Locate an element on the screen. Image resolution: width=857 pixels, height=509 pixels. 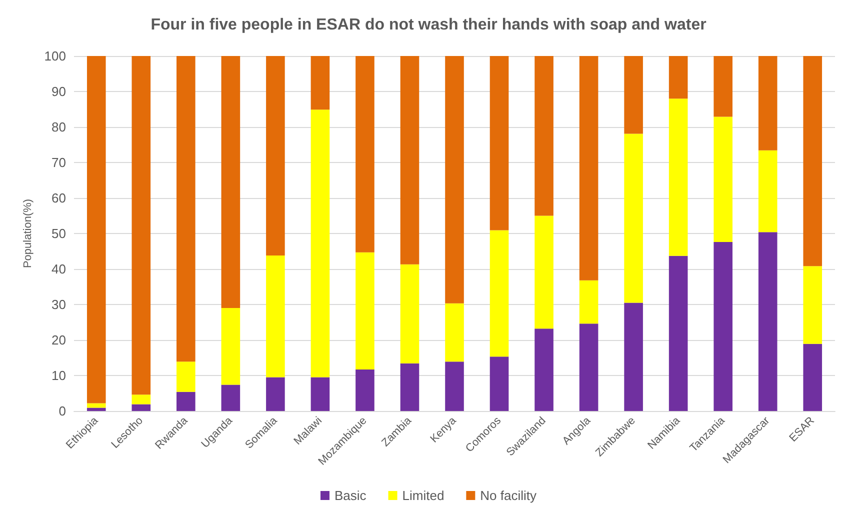
y-tick-label: 90 is located at coordinates (59, 91).